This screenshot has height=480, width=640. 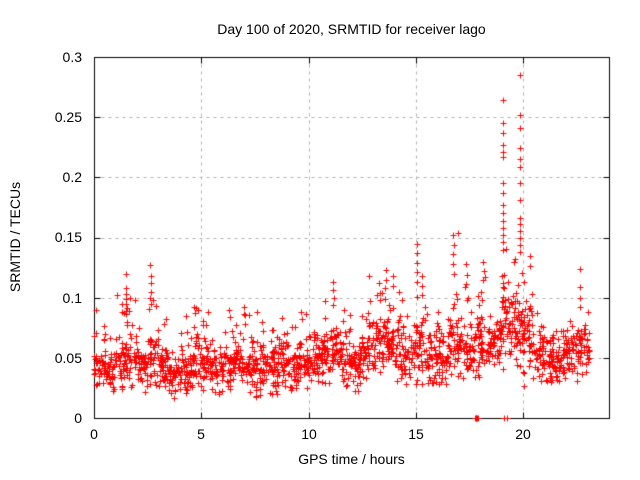 I want to click on x-tick-label-0: 0, so click(x=94, y=434).